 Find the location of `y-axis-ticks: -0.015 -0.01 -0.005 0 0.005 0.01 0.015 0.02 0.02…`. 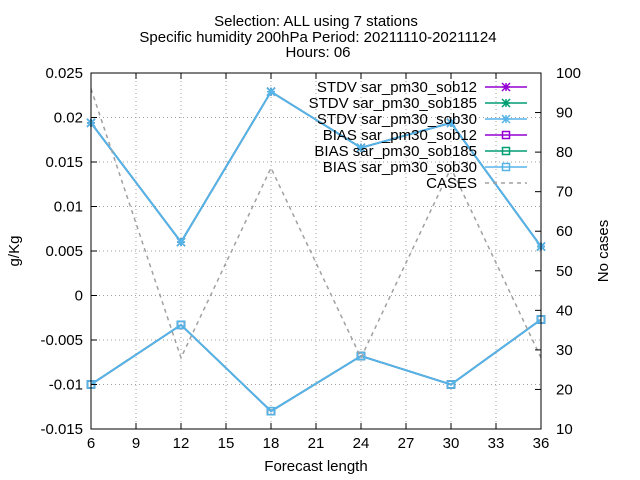

y-axis-ticks: -0.015 -0.01 -0.005 0 0.005 0.01 0.015 0.02 0.02… is located at coordinates (68, 251).